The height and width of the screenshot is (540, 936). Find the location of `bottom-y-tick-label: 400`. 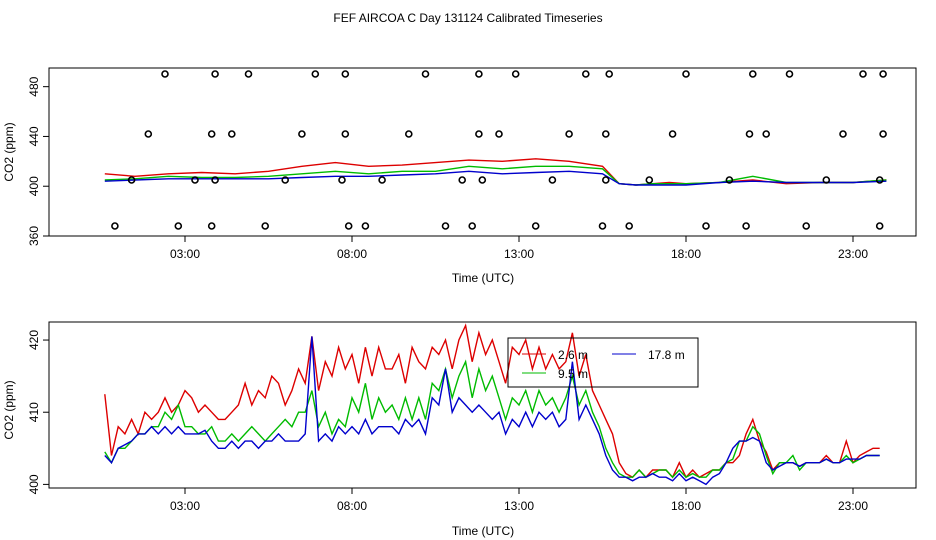

bottom-y-tick-label: 400 is located at coordinates (34, 484).